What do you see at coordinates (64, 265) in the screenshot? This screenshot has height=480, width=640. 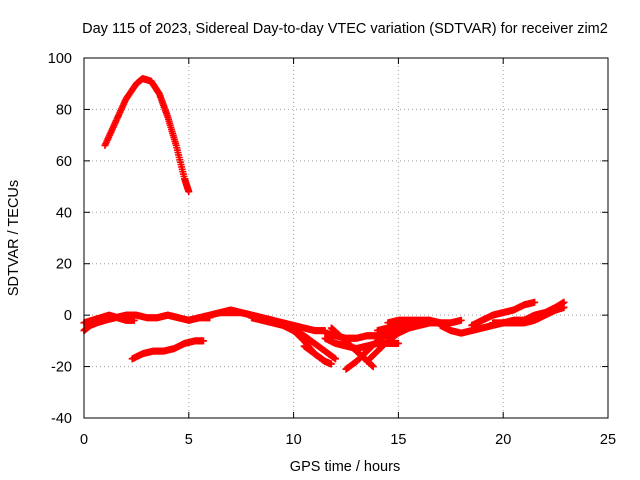 I see `y-tick-label: 20` at bounding box center [64, 265].